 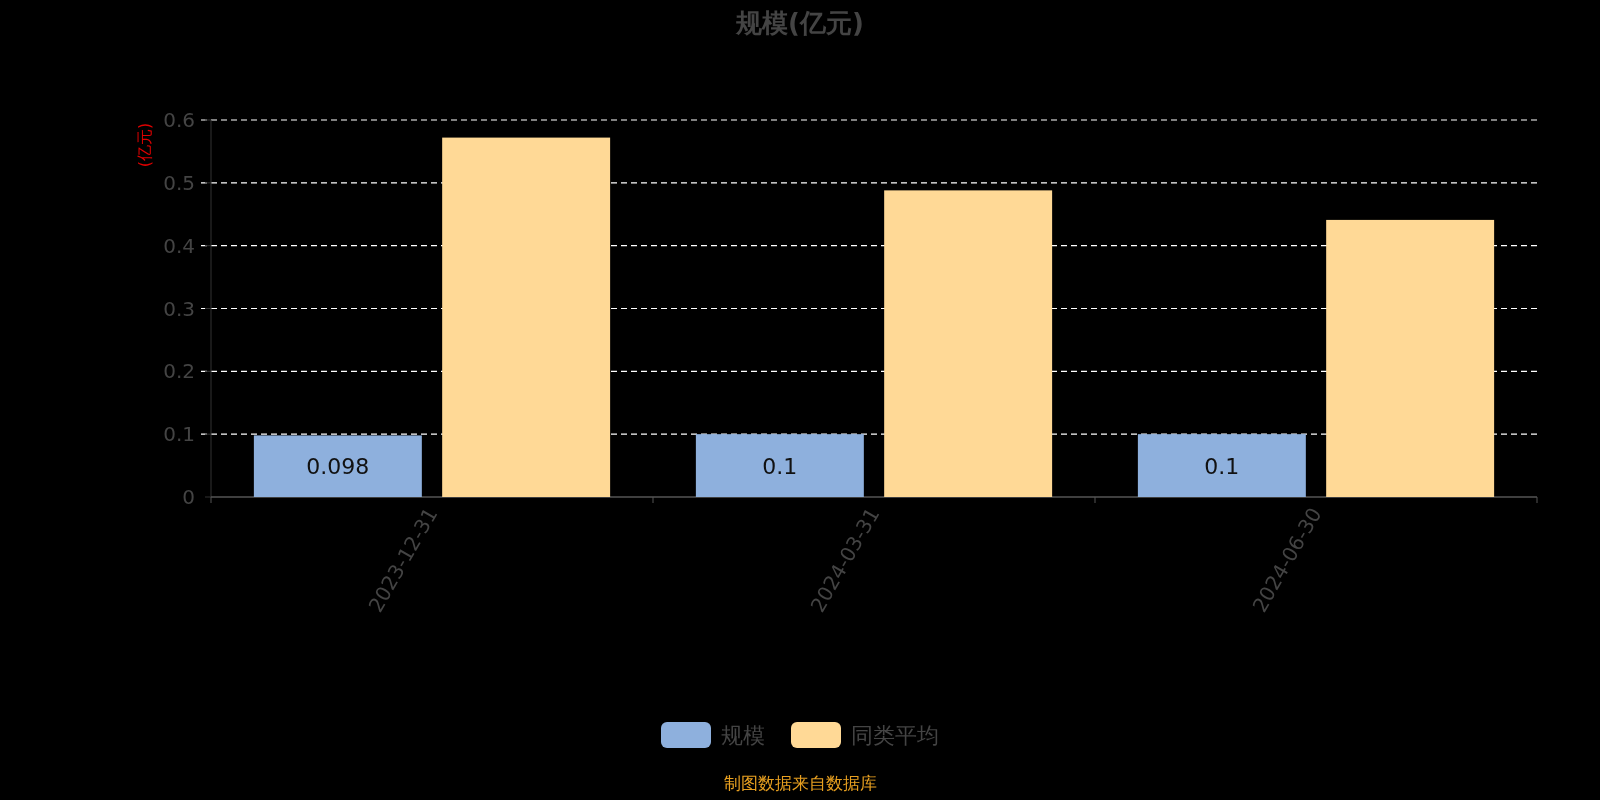 I want to click on y-tick-label: 0.6, so click(x=179, y=120).